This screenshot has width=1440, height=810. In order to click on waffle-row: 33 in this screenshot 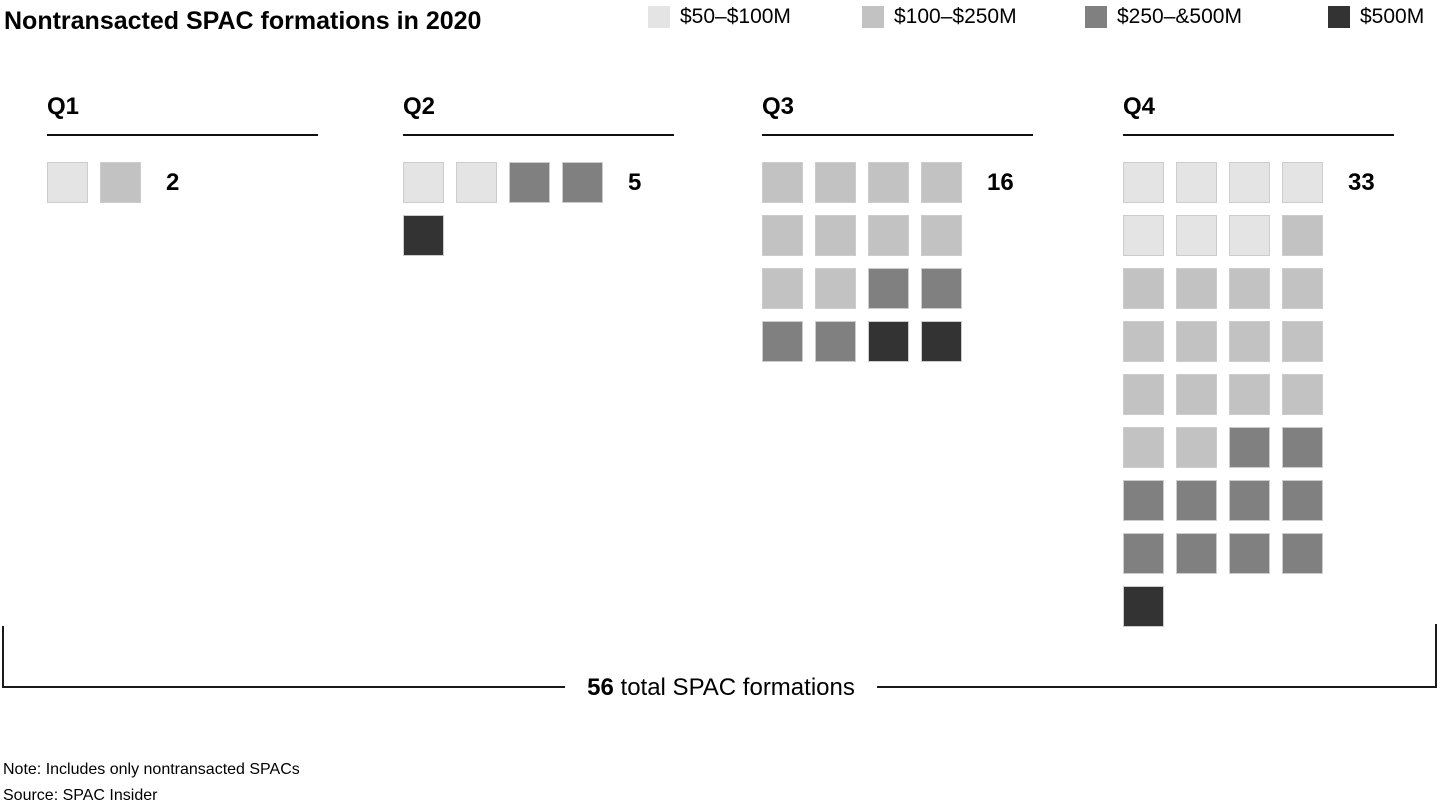, I will do `click(1258, 182)`.